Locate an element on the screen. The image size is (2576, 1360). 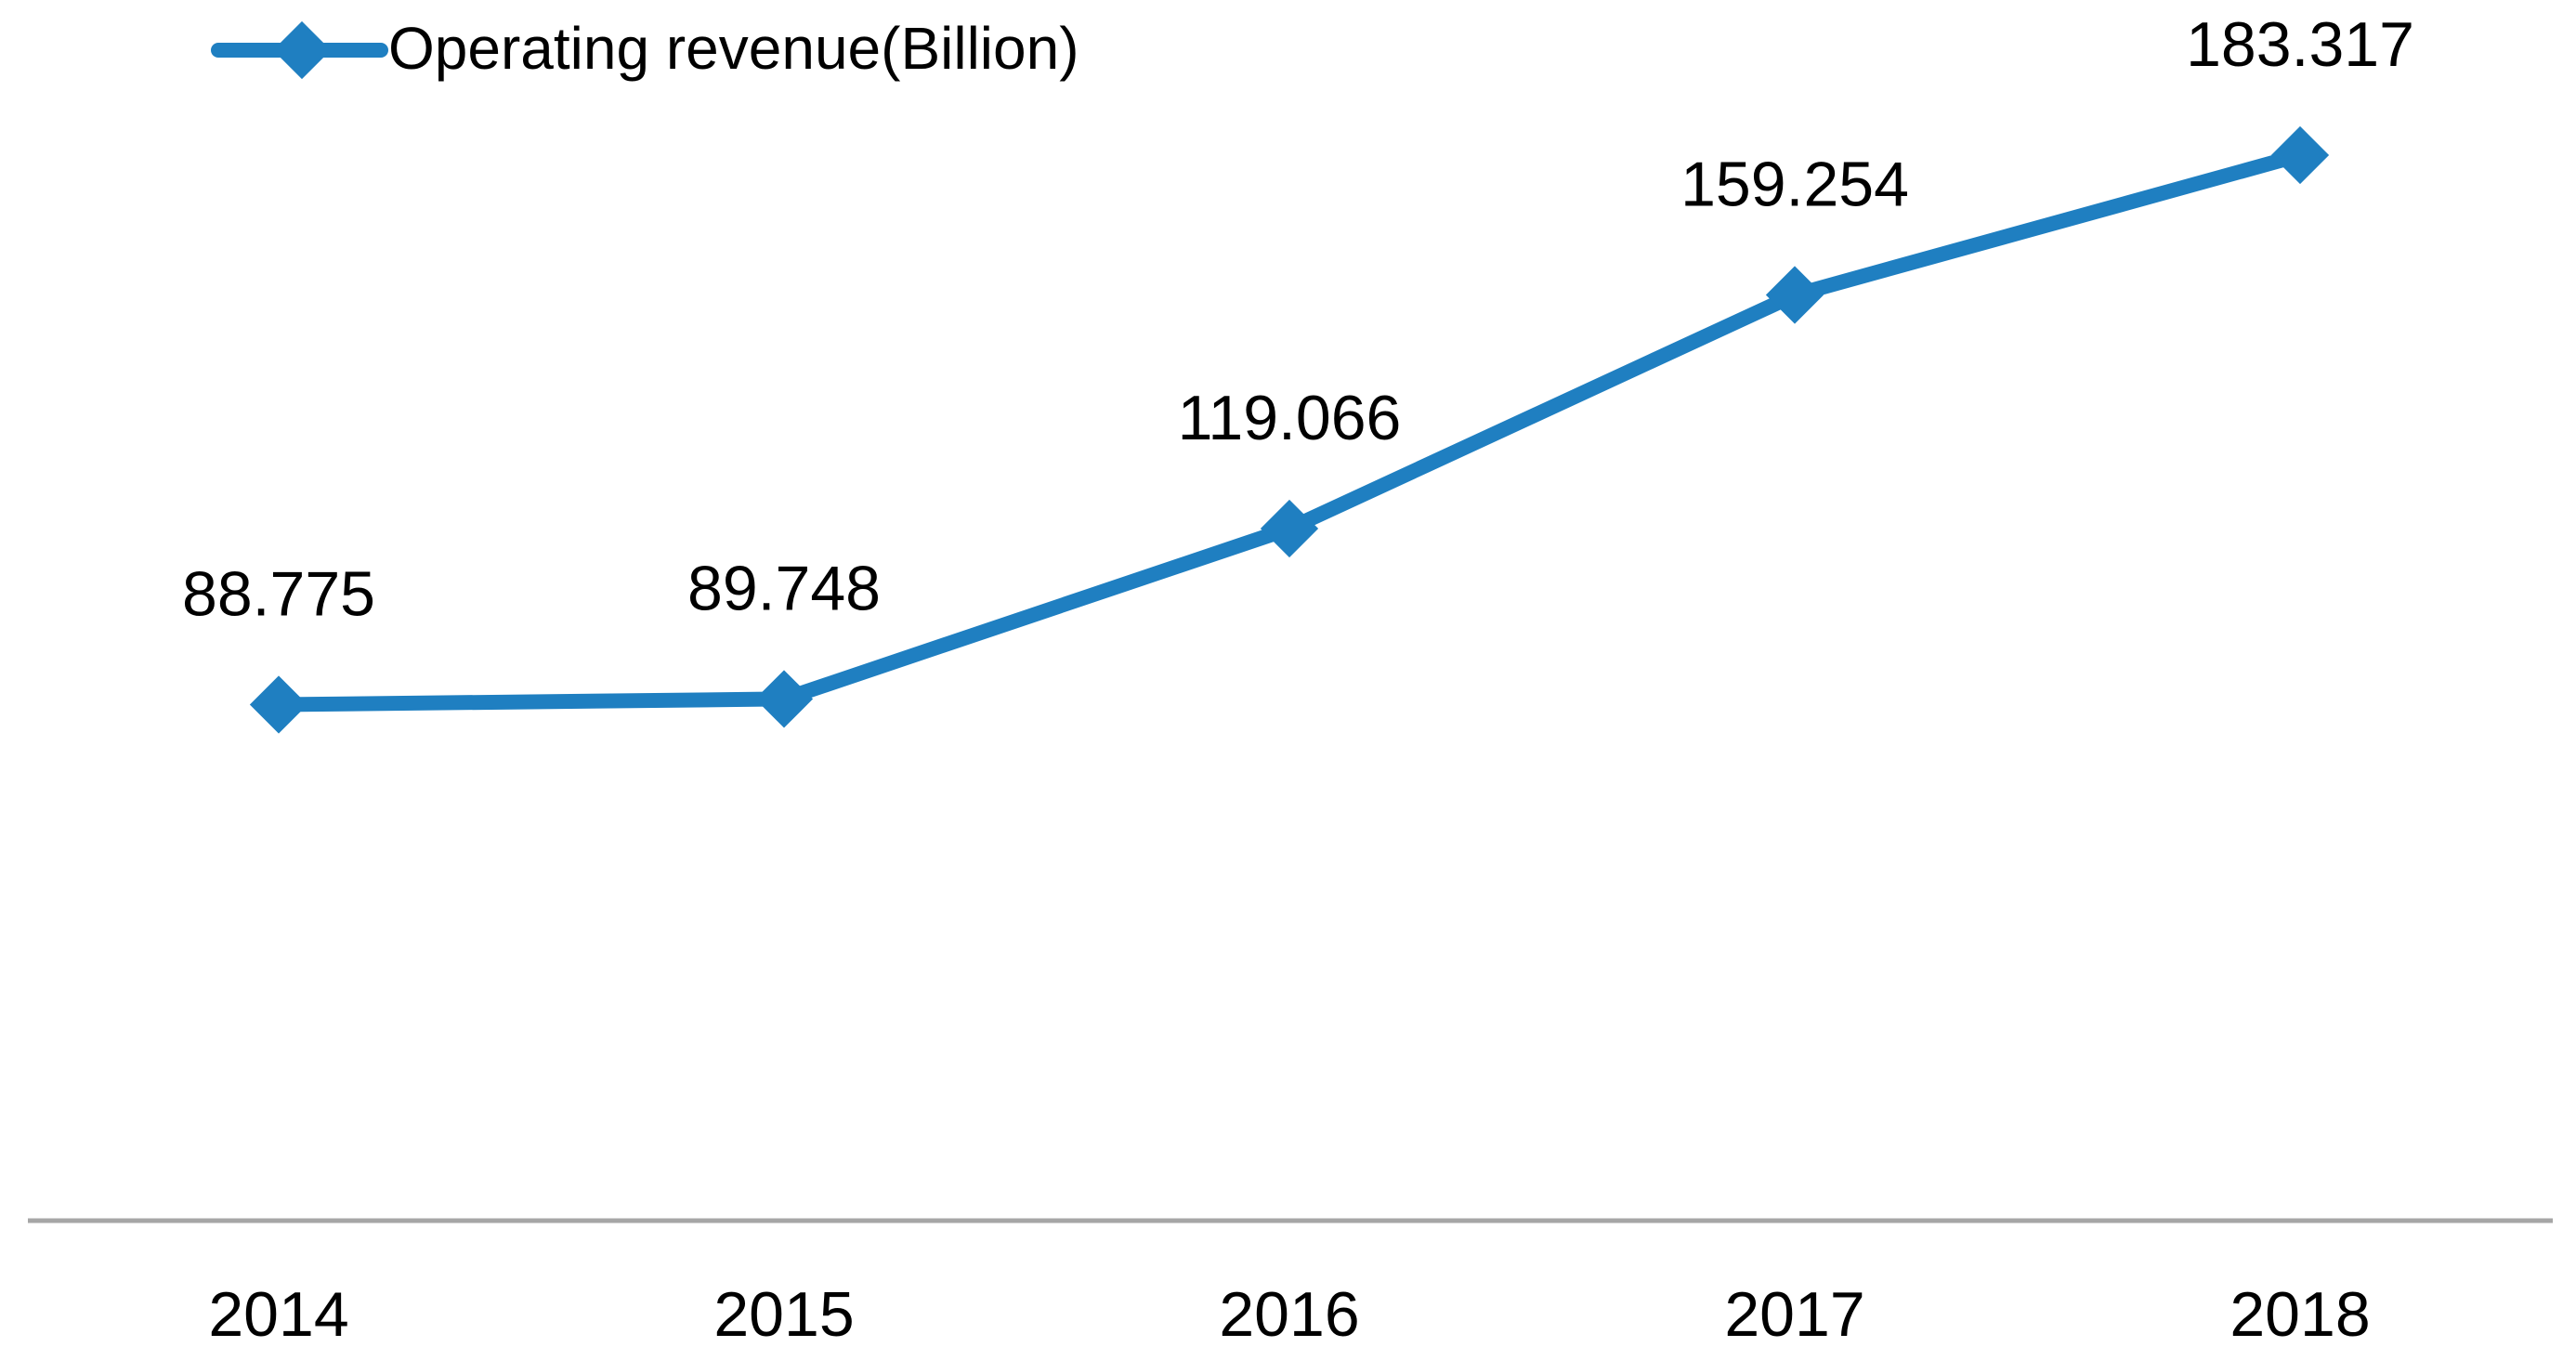
legend: Operating revenue(Billion) is located at coordinates (645, 48).